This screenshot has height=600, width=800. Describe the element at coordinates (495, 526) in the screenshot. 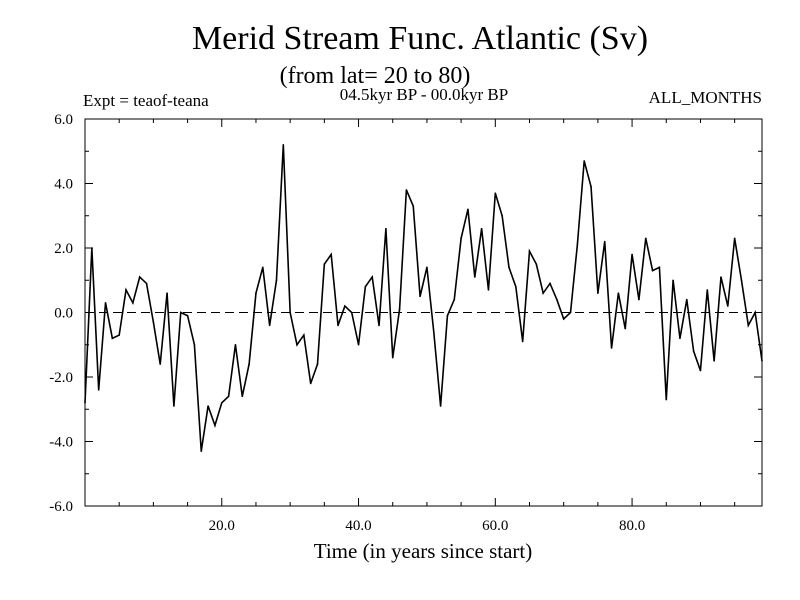

I see `x-tick-label: 60.0` at that location.